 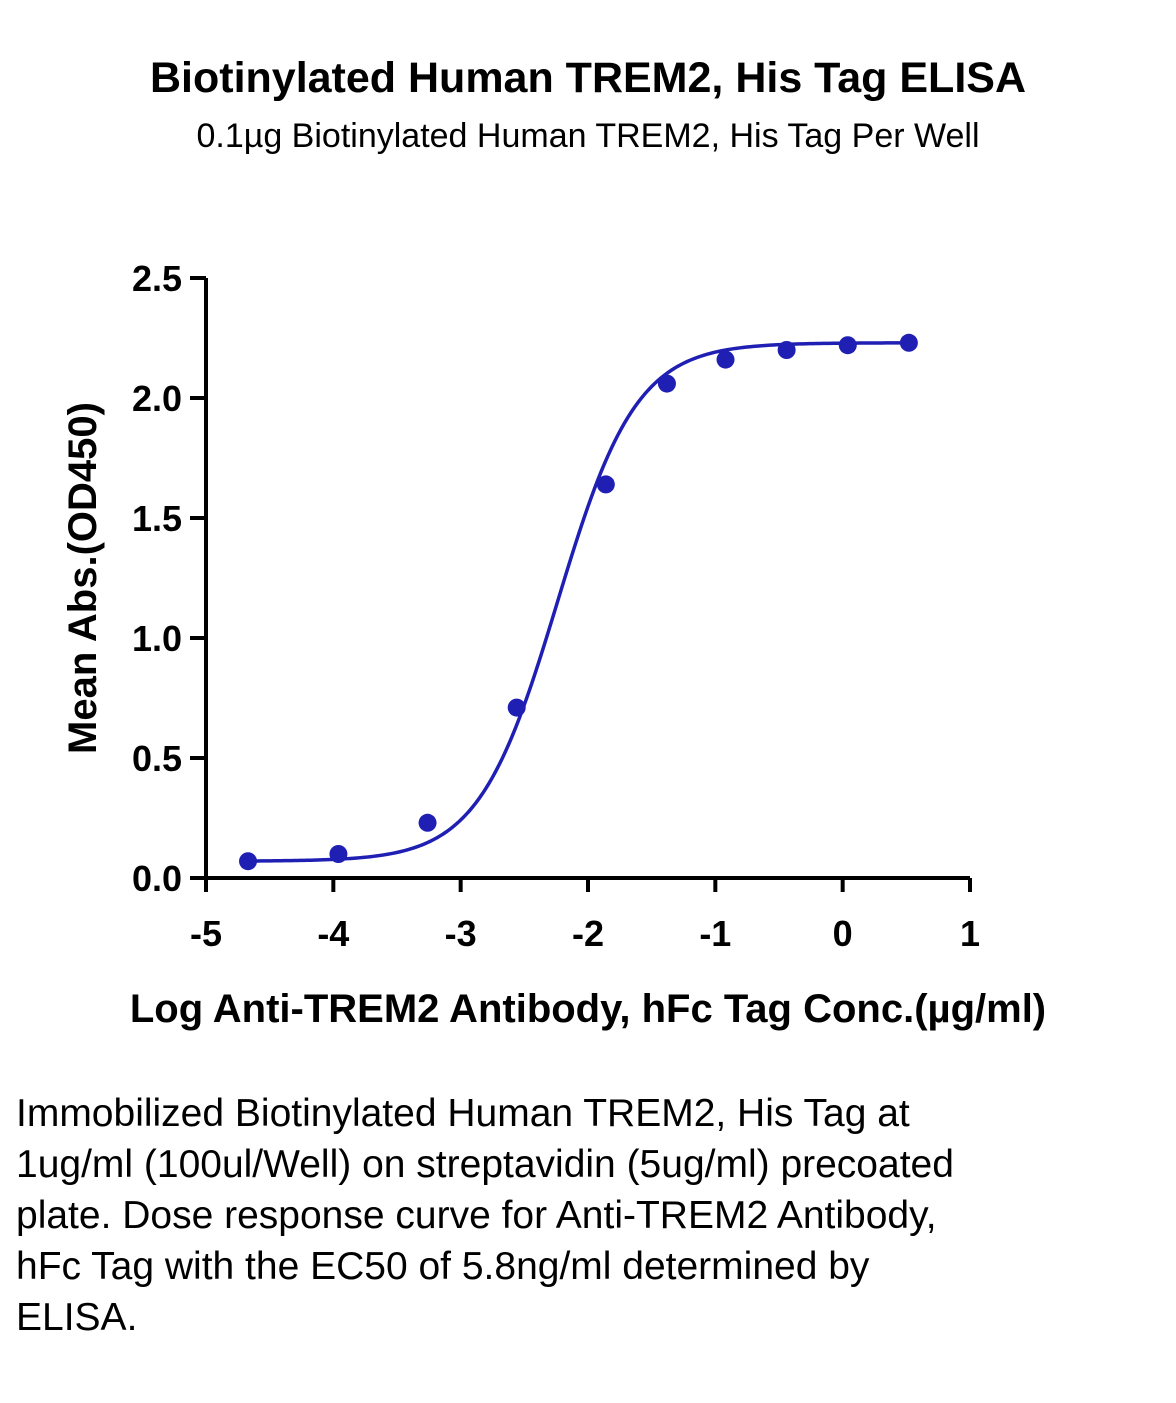 I want to click on y-tick-label: 2.0, so click(x=157, y=398).